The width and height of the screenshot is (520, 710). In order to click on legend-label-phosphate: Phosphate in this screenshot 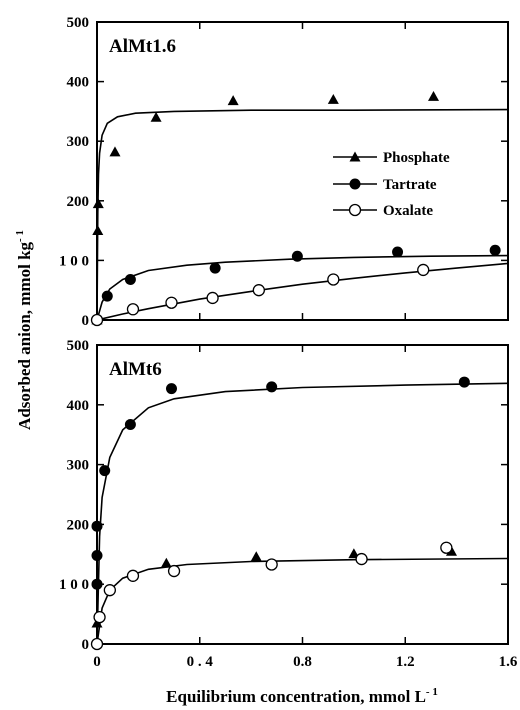, I will do `click(416, 158)`.